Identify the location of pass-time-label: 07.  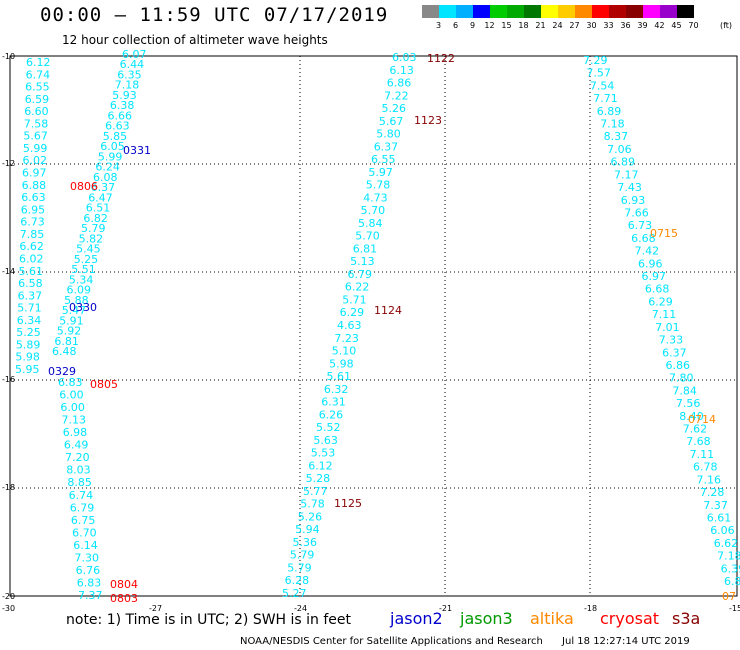
(729, 596).